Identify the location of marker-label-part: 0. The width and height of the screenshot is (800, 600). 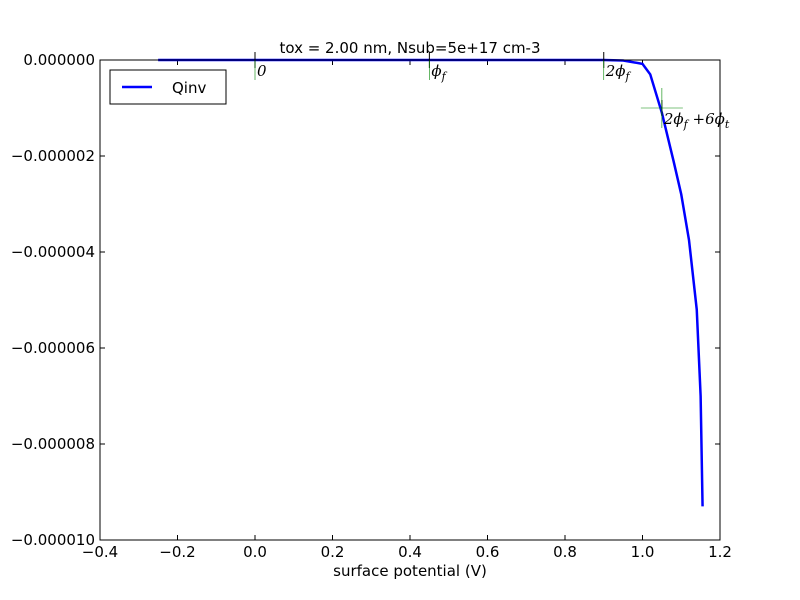
(262, 71).